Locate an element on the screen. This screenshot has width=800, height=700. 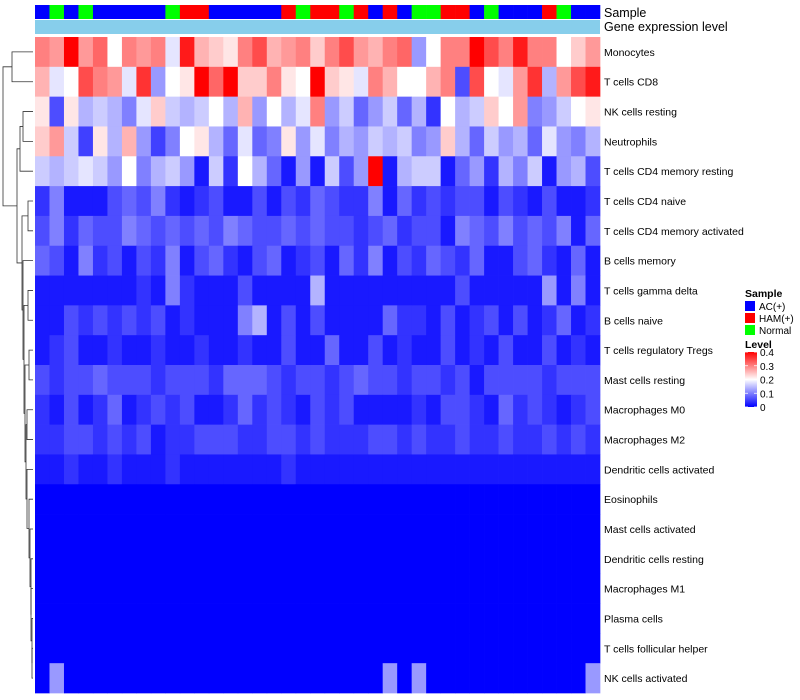
level-legend-tick-label: 0.3 is located at coordinates (767, 367).